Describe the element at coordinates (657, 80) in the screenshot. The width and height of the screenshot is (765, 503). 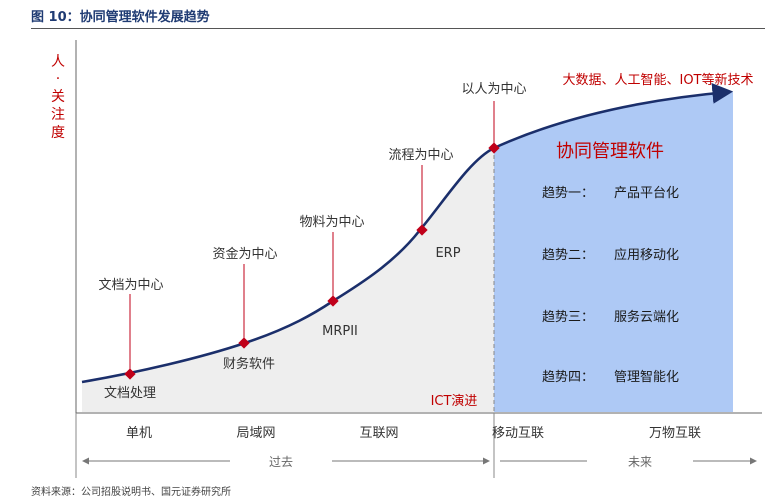
I see `future-headline: 大数据、人工智能、IOT等新技术` at that location.